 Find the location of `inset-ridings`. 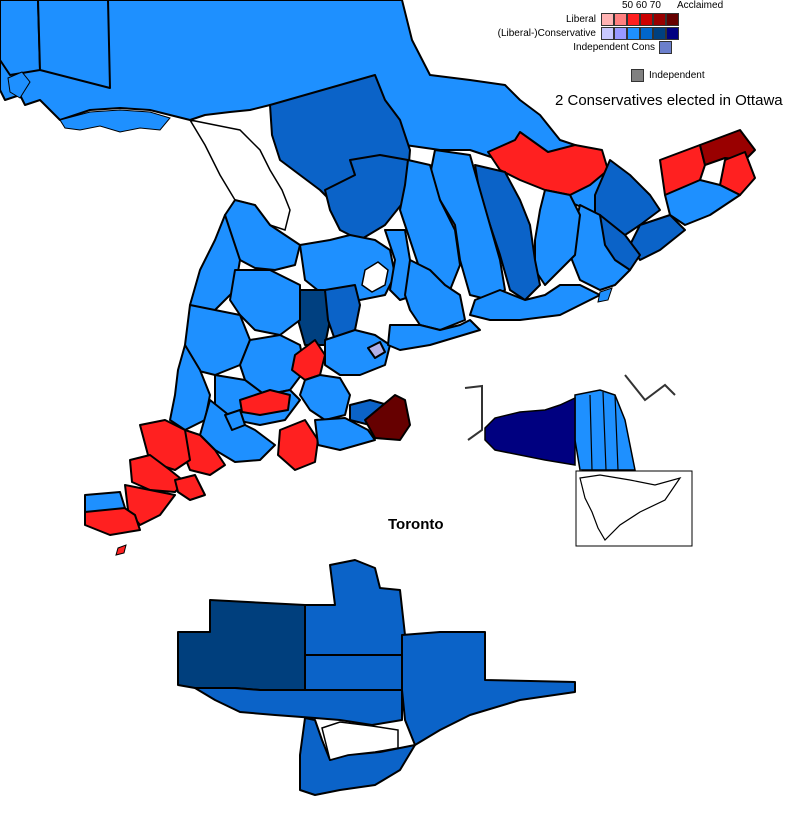

inset-ridings is located at coordinates (604, 431).